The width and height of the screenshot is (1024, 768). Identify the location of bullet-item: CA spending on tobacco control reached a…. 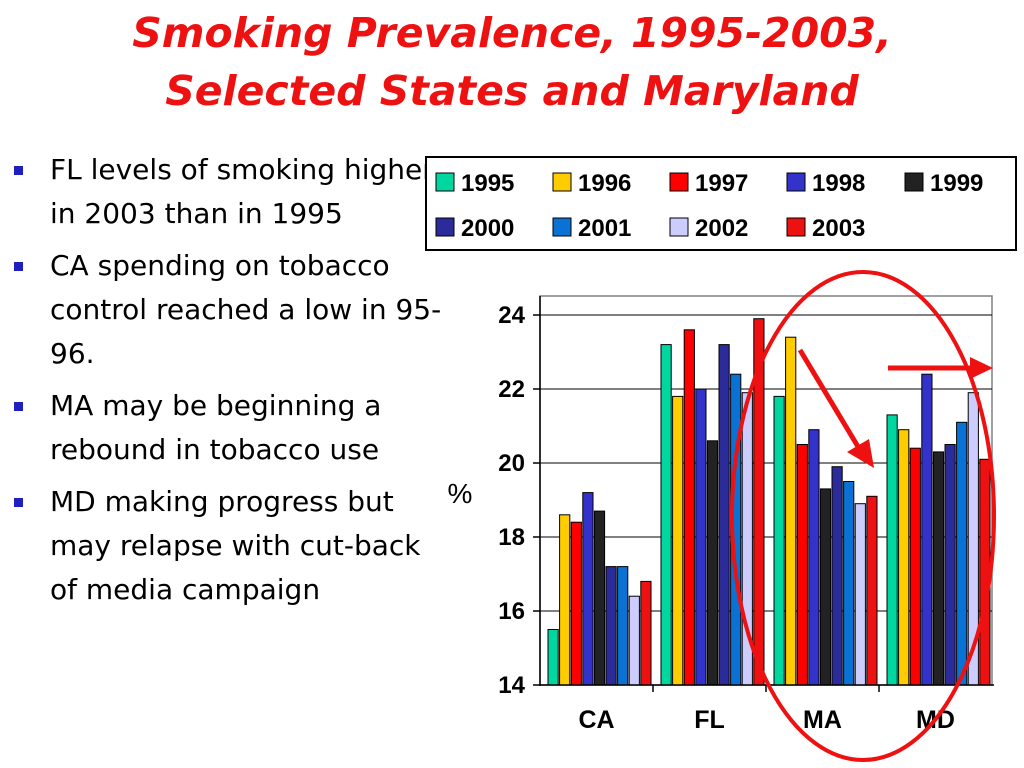
(232, 310).